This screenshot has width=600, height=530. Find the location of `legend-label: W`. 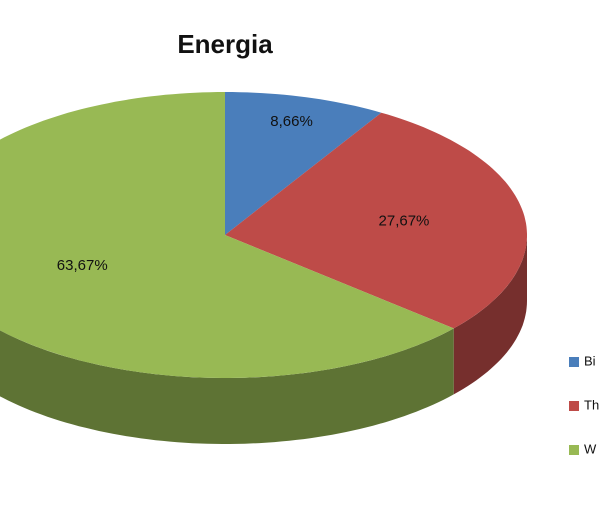

legend-label: W is located at coordinates (590, 448).